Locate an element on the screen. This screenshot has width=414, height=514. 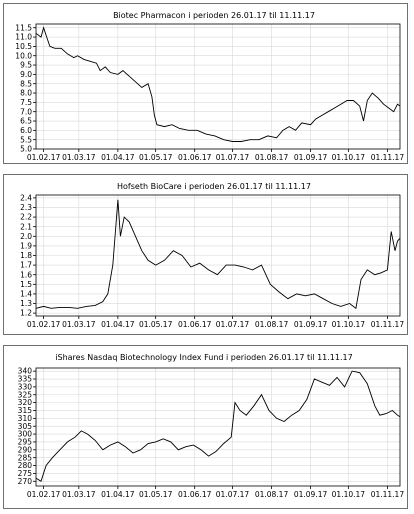
y-tick-label: 1.6 is located at coordinates (26, 274).